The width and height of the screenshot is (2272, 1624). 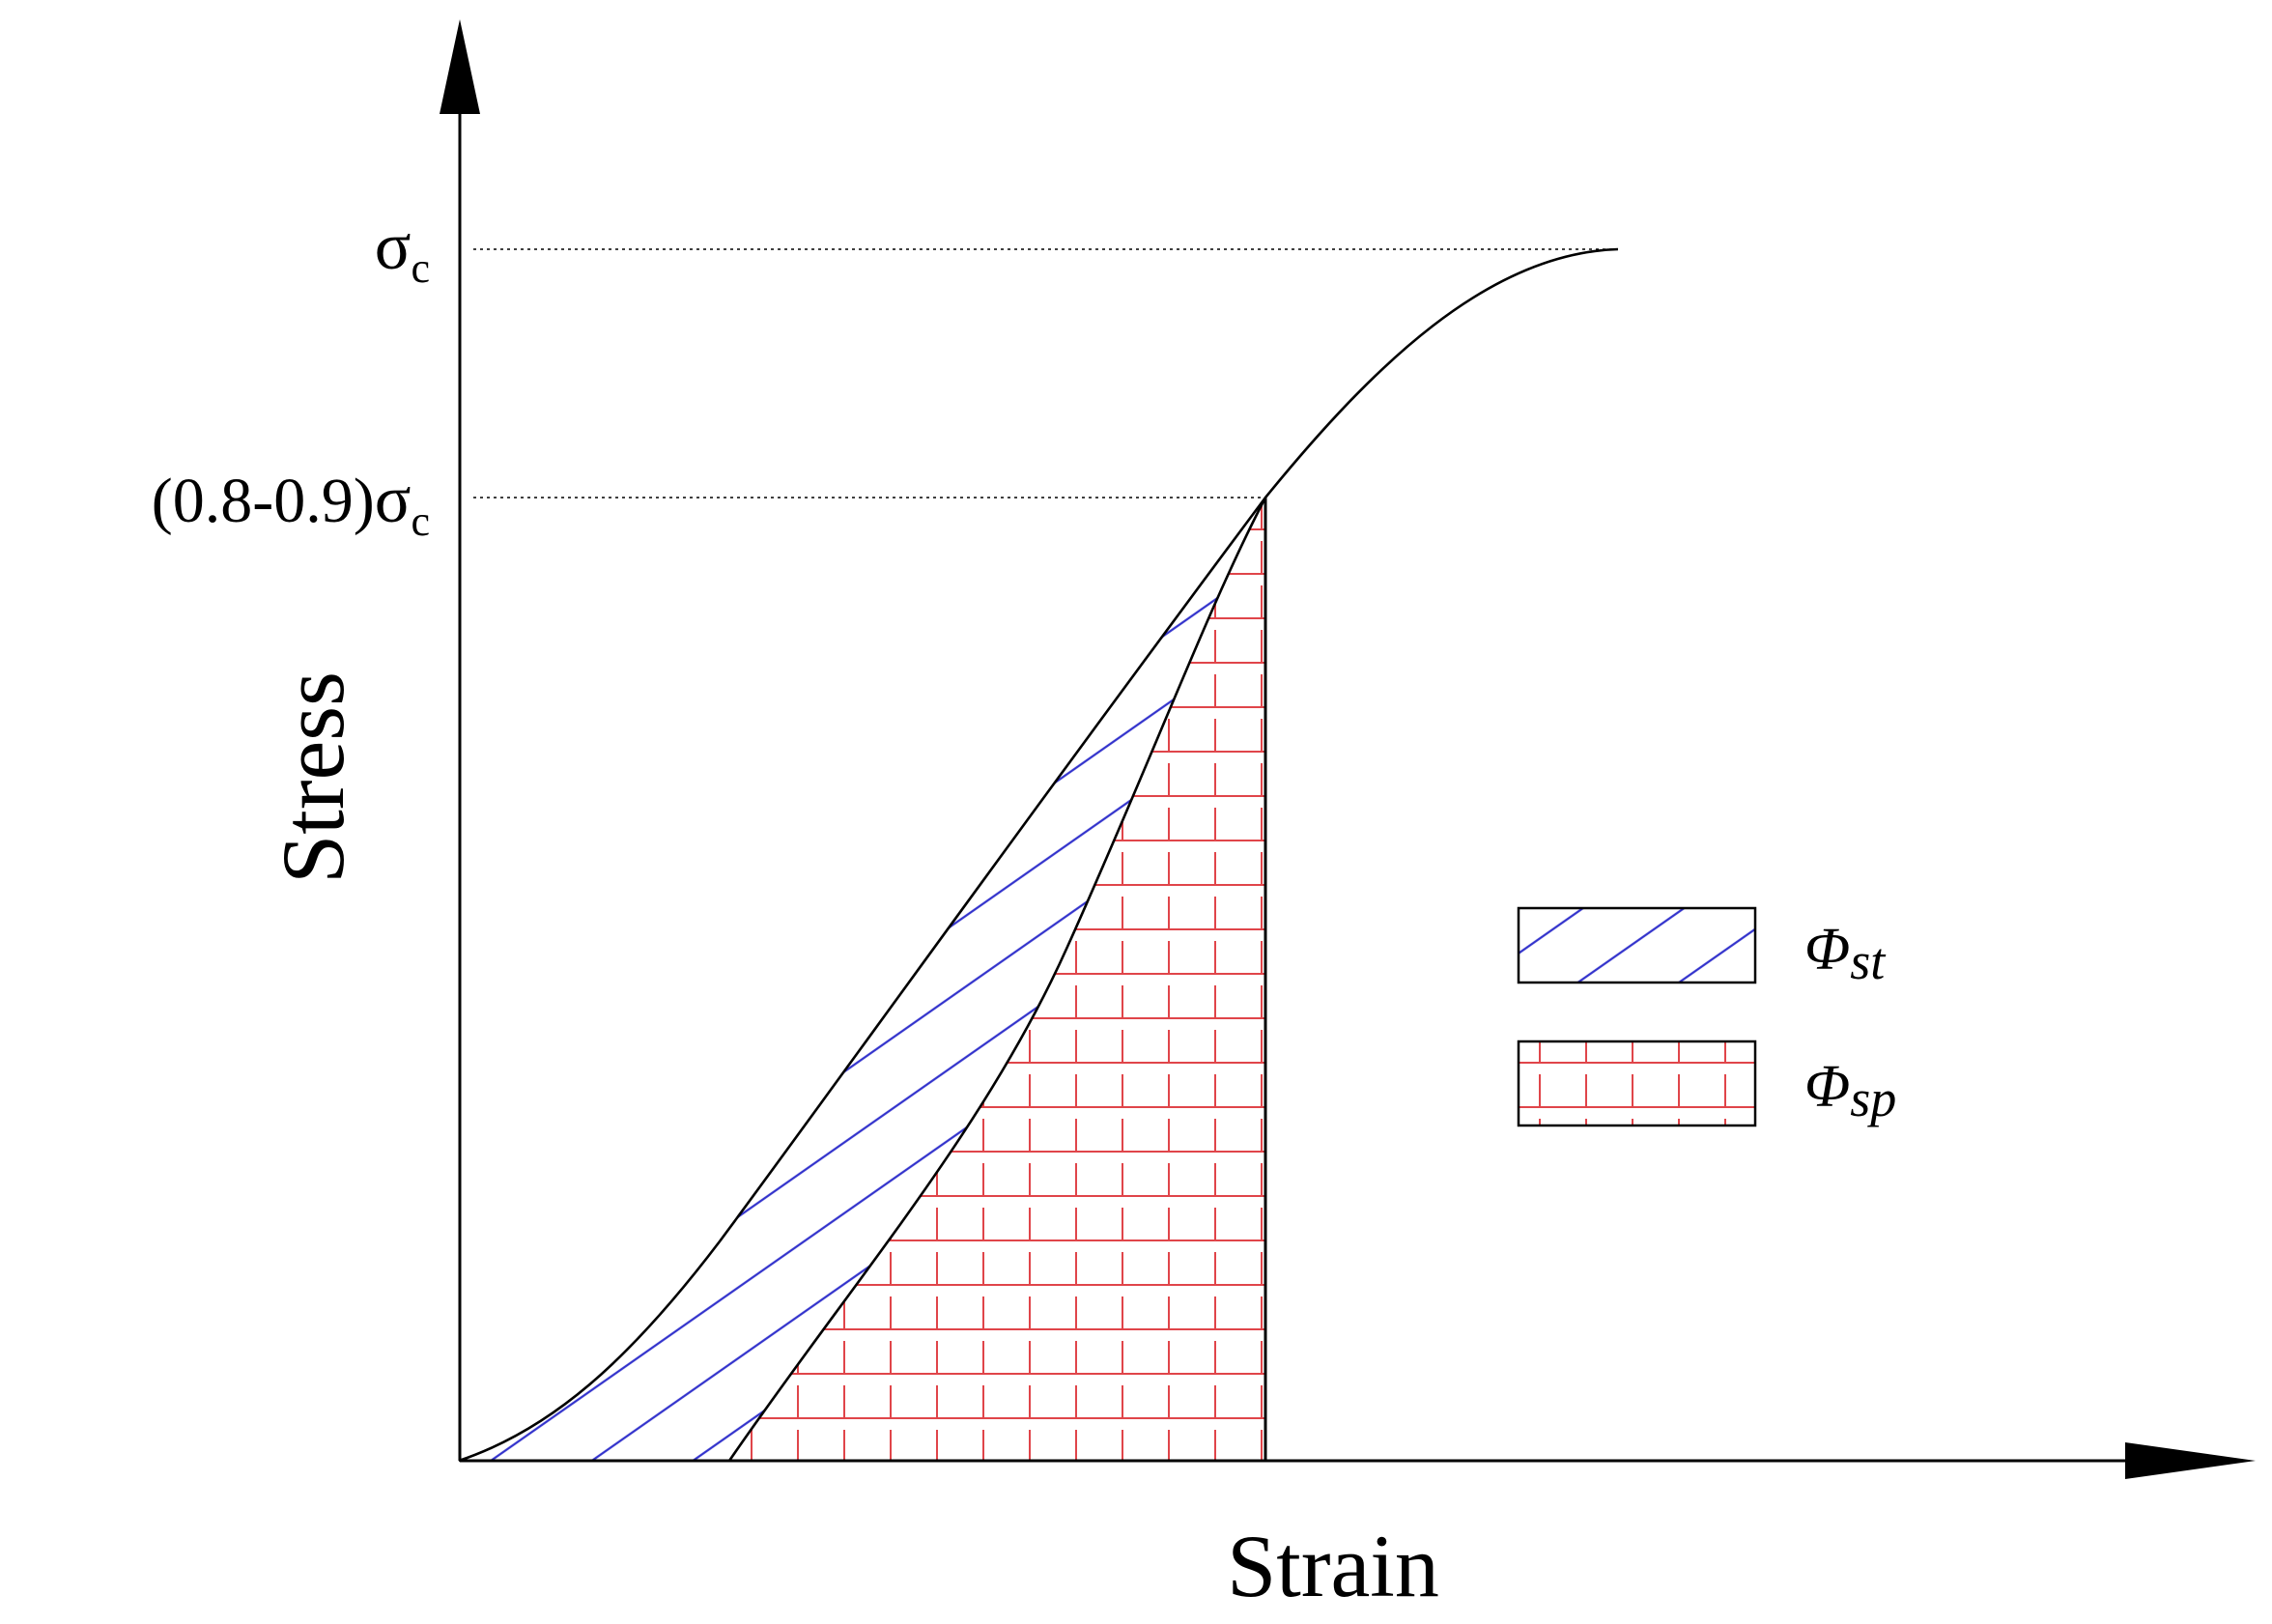 I want to click on peak-stress-label: σc, so click(x=402, y=251).